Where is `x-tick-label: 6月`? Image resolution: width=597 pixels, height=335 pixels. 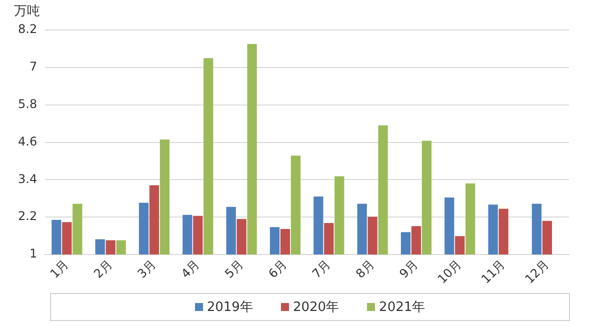 x-tick-label: 6月 is located at coordinates (278, 269).